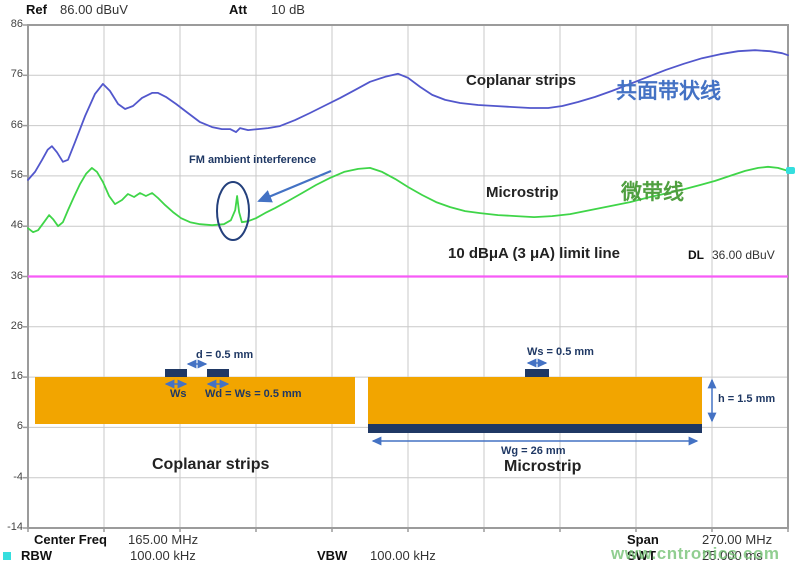 The height and width of the screenshot is (578, 796). What do you see at coordinates (534, 253) in the screenshot?
I see `limit-line-label: 10 dBμA (3 μA) limit line` at bounding box center [534, 253].